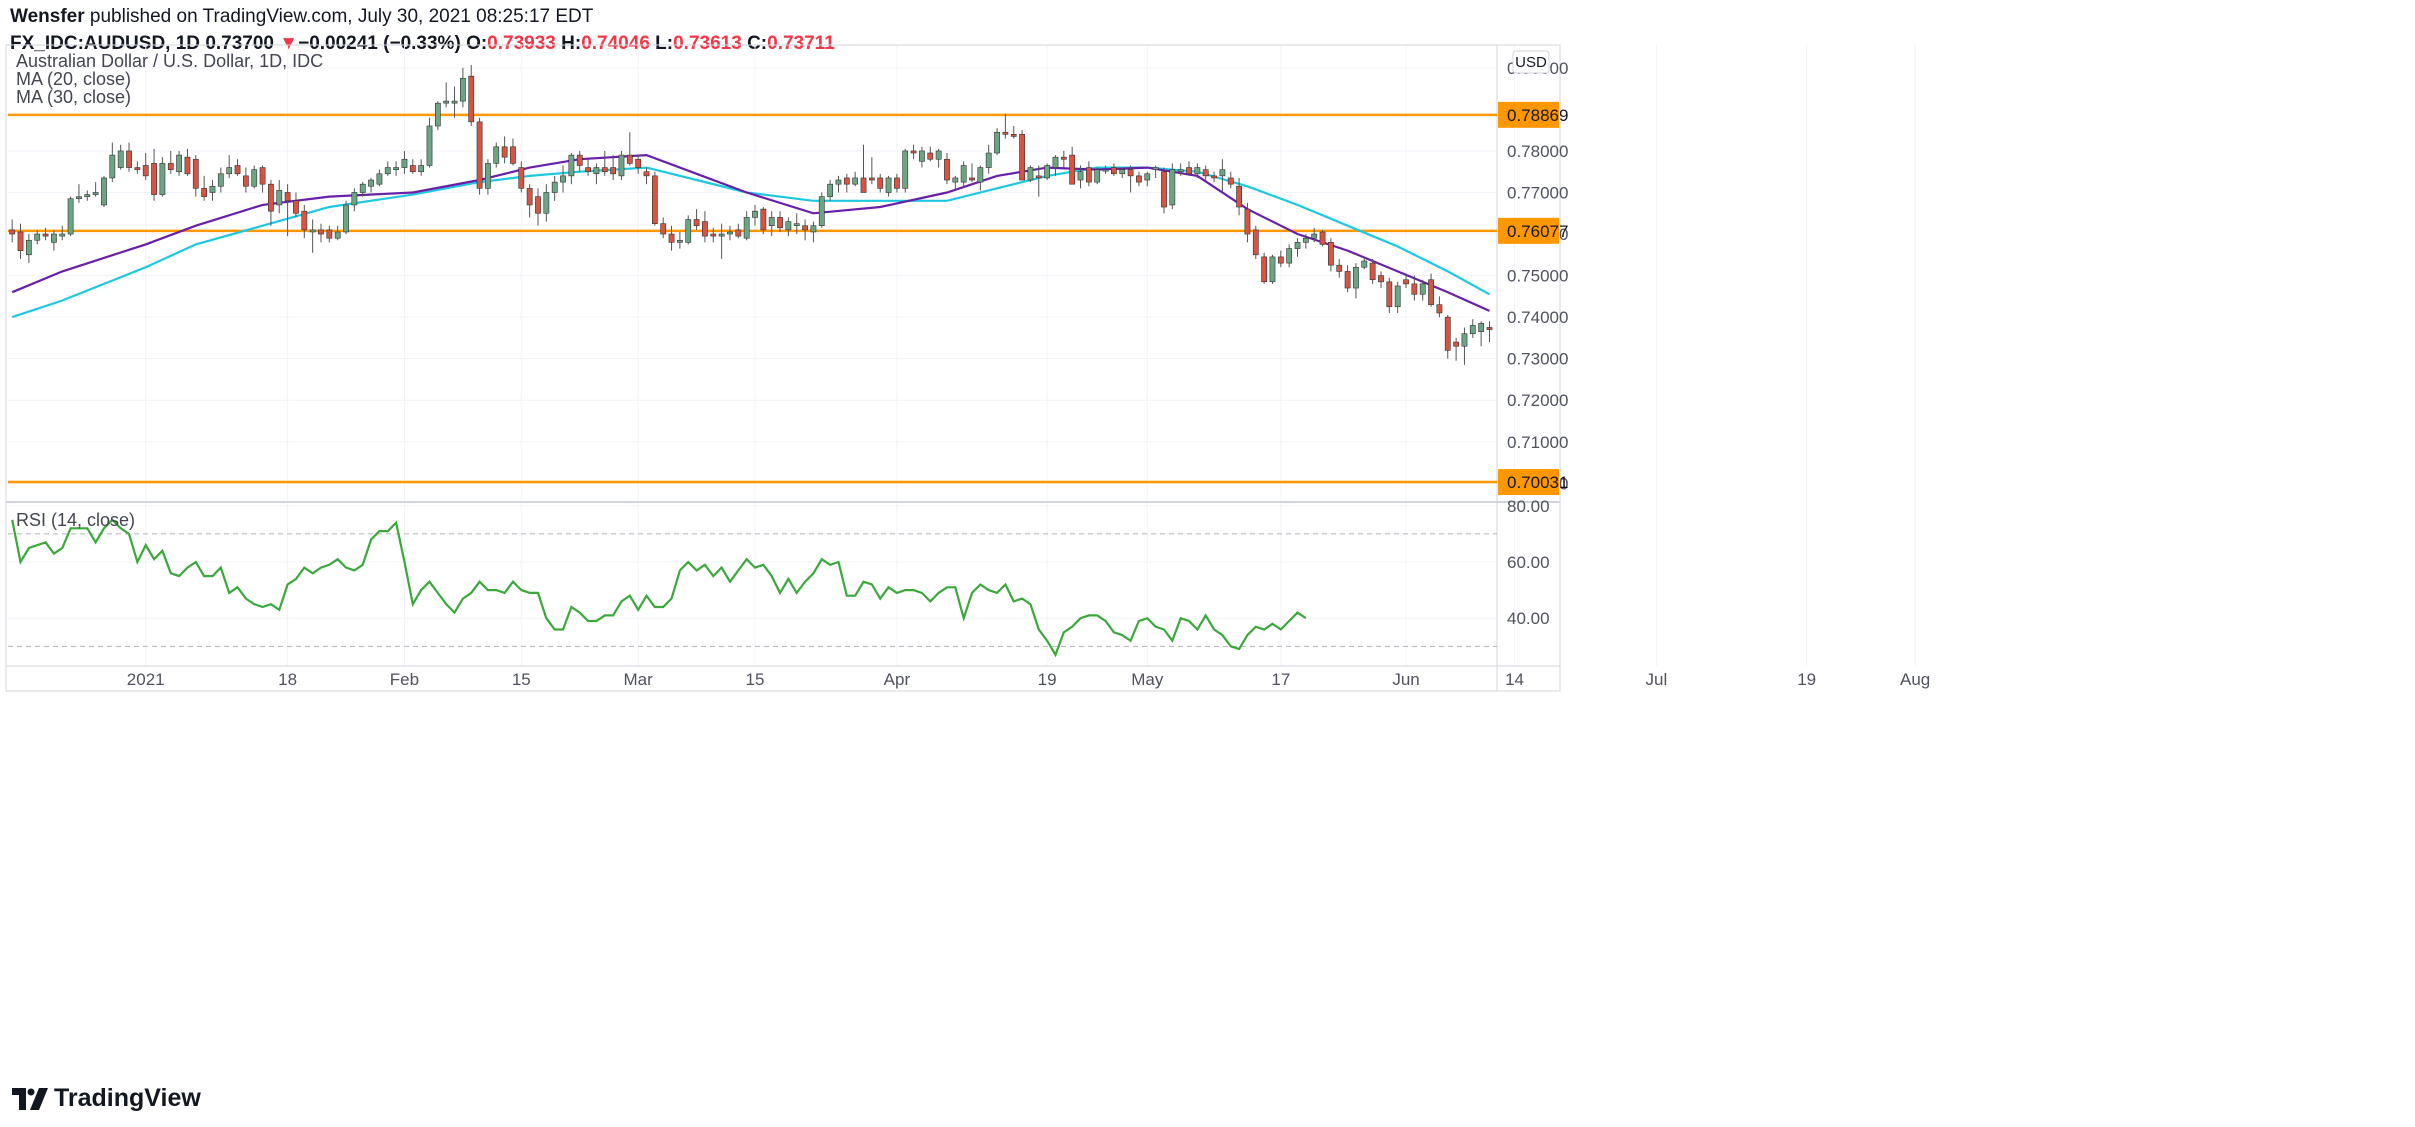 The image size is (2415, 1127). Describe the element at coordinates (106, 1098) in the screenshot. I see `tradingview-logo: TradingView` at that location.